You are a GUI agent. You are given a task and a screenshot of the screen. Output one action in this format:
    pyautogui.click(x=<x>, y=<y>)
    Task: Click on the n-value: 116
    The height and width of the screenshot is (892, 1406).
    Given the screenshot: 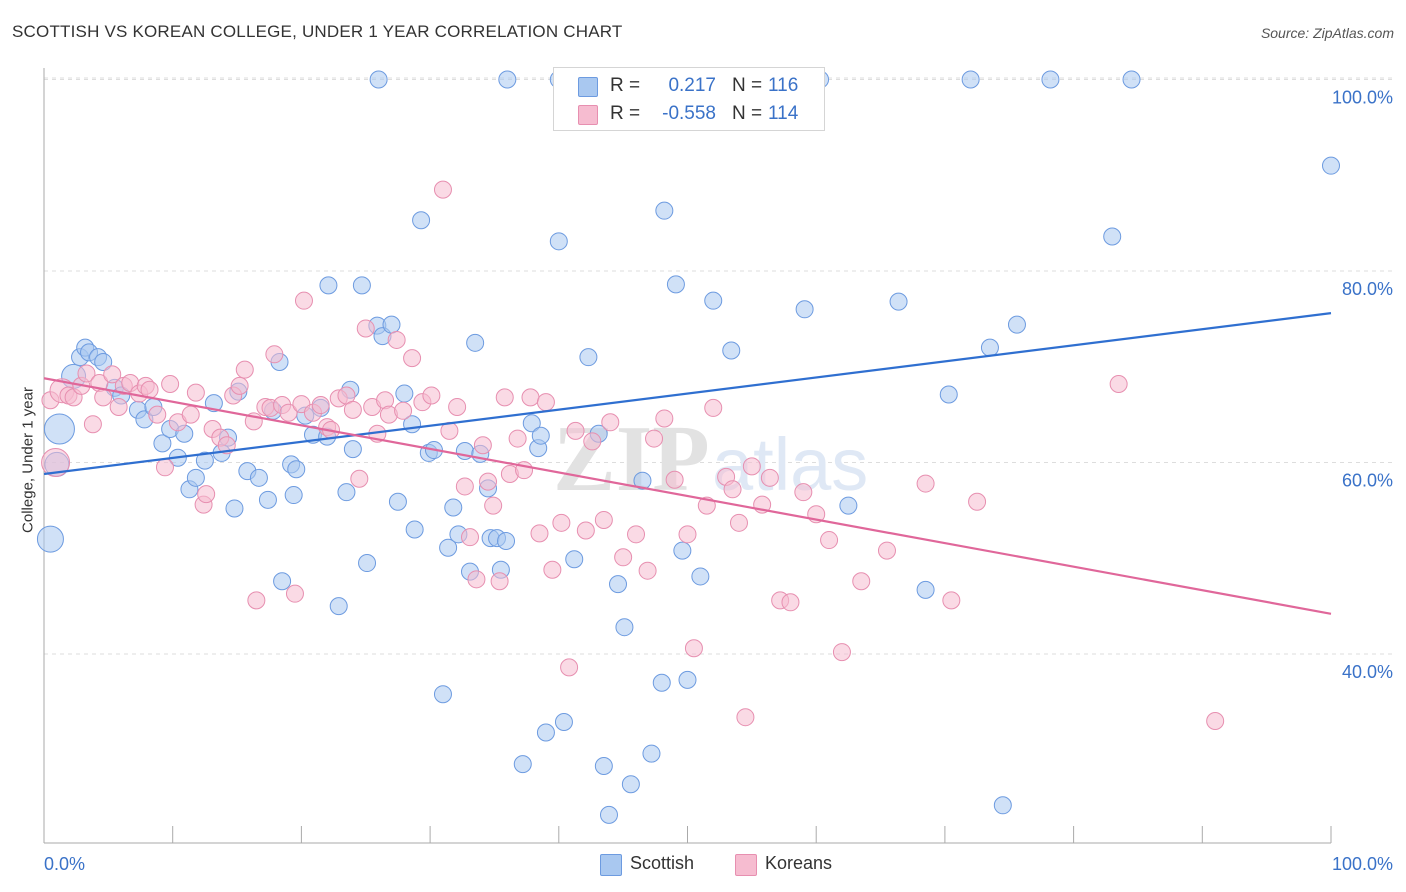 What is the action you would take?
    pyautogui.click(x=783, y=85)
    